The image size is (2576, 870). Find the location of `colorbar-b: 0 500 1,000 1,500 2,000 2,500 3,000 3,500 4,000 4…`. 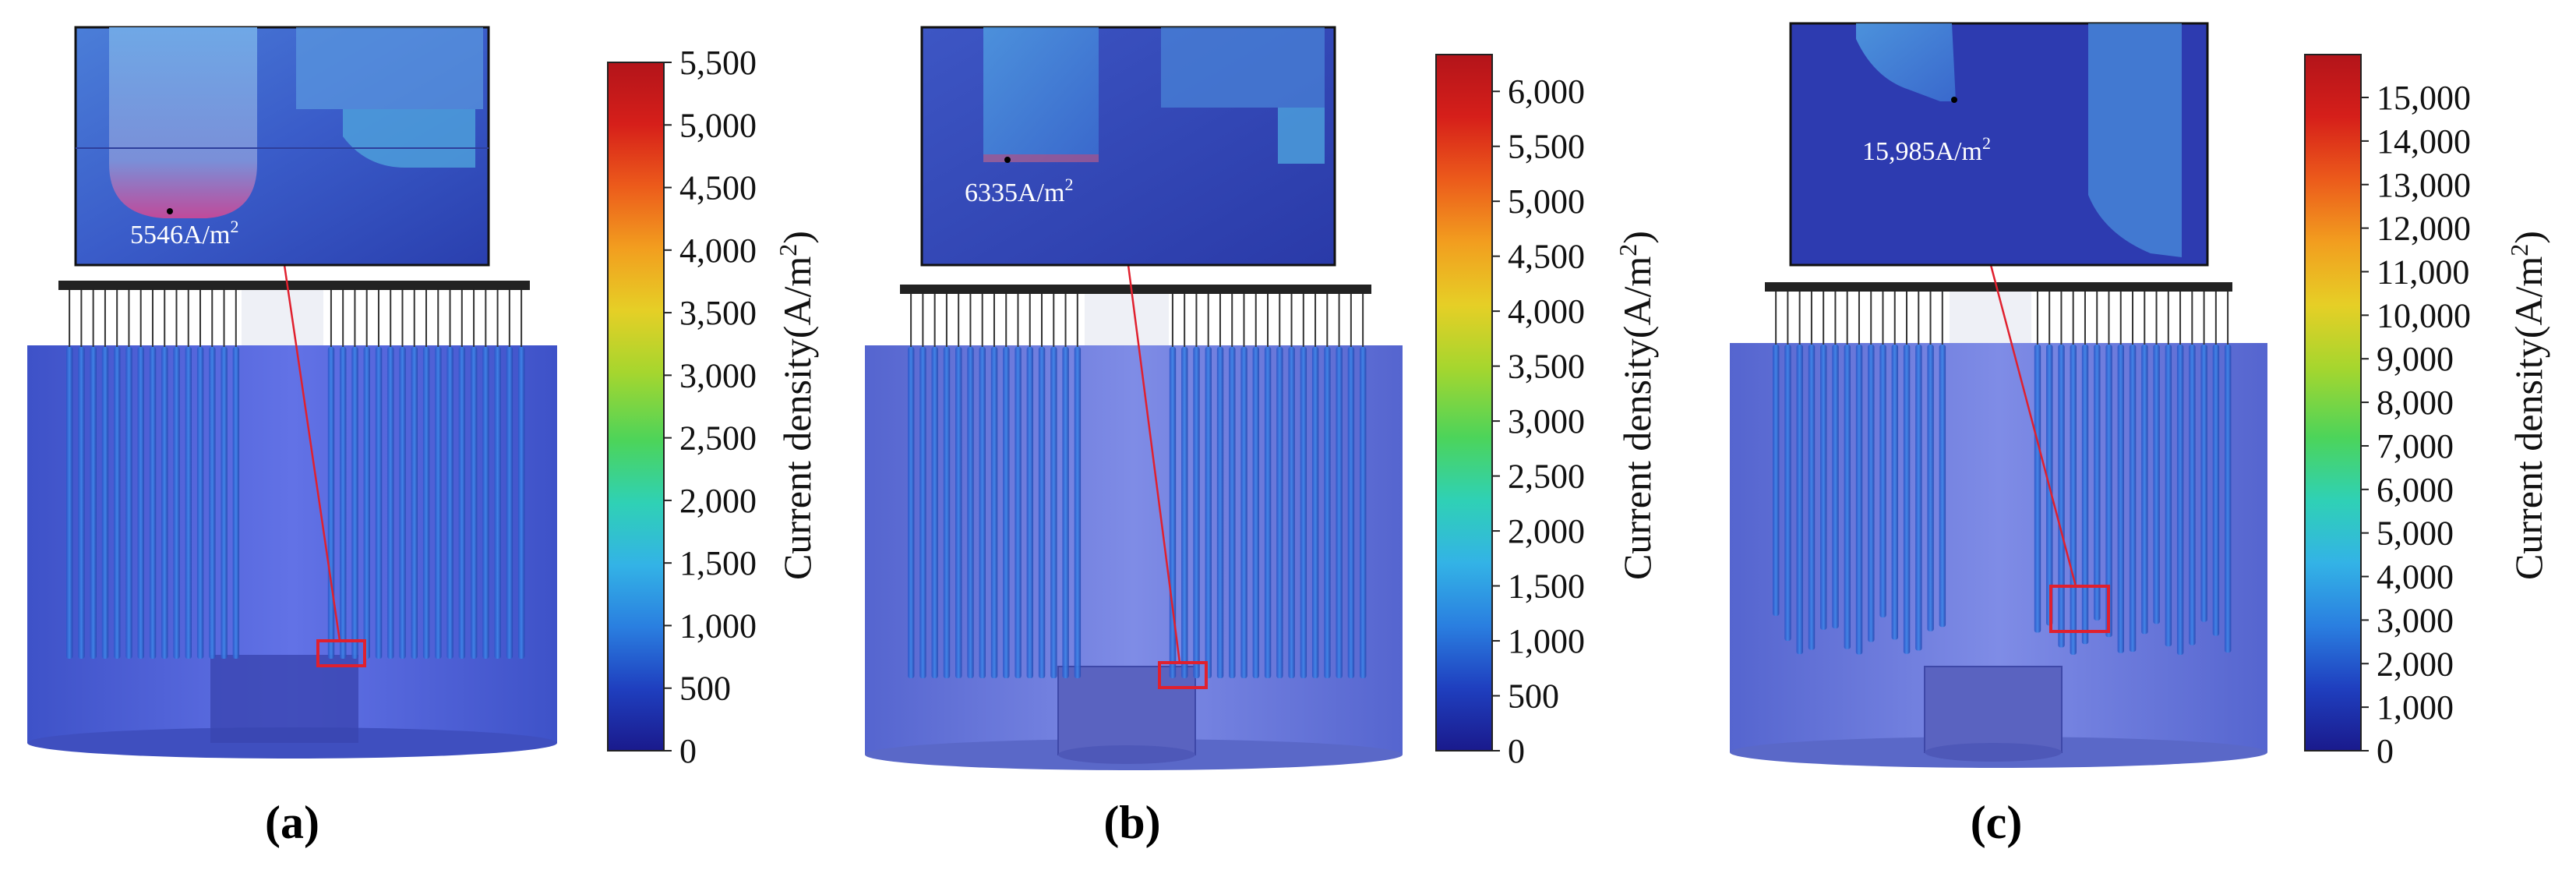

colorbar-b: 0 500 1,000 1,500 2,000 2,500 3,000 3,500 4,000 4… is located at coordinates (1547, 412).